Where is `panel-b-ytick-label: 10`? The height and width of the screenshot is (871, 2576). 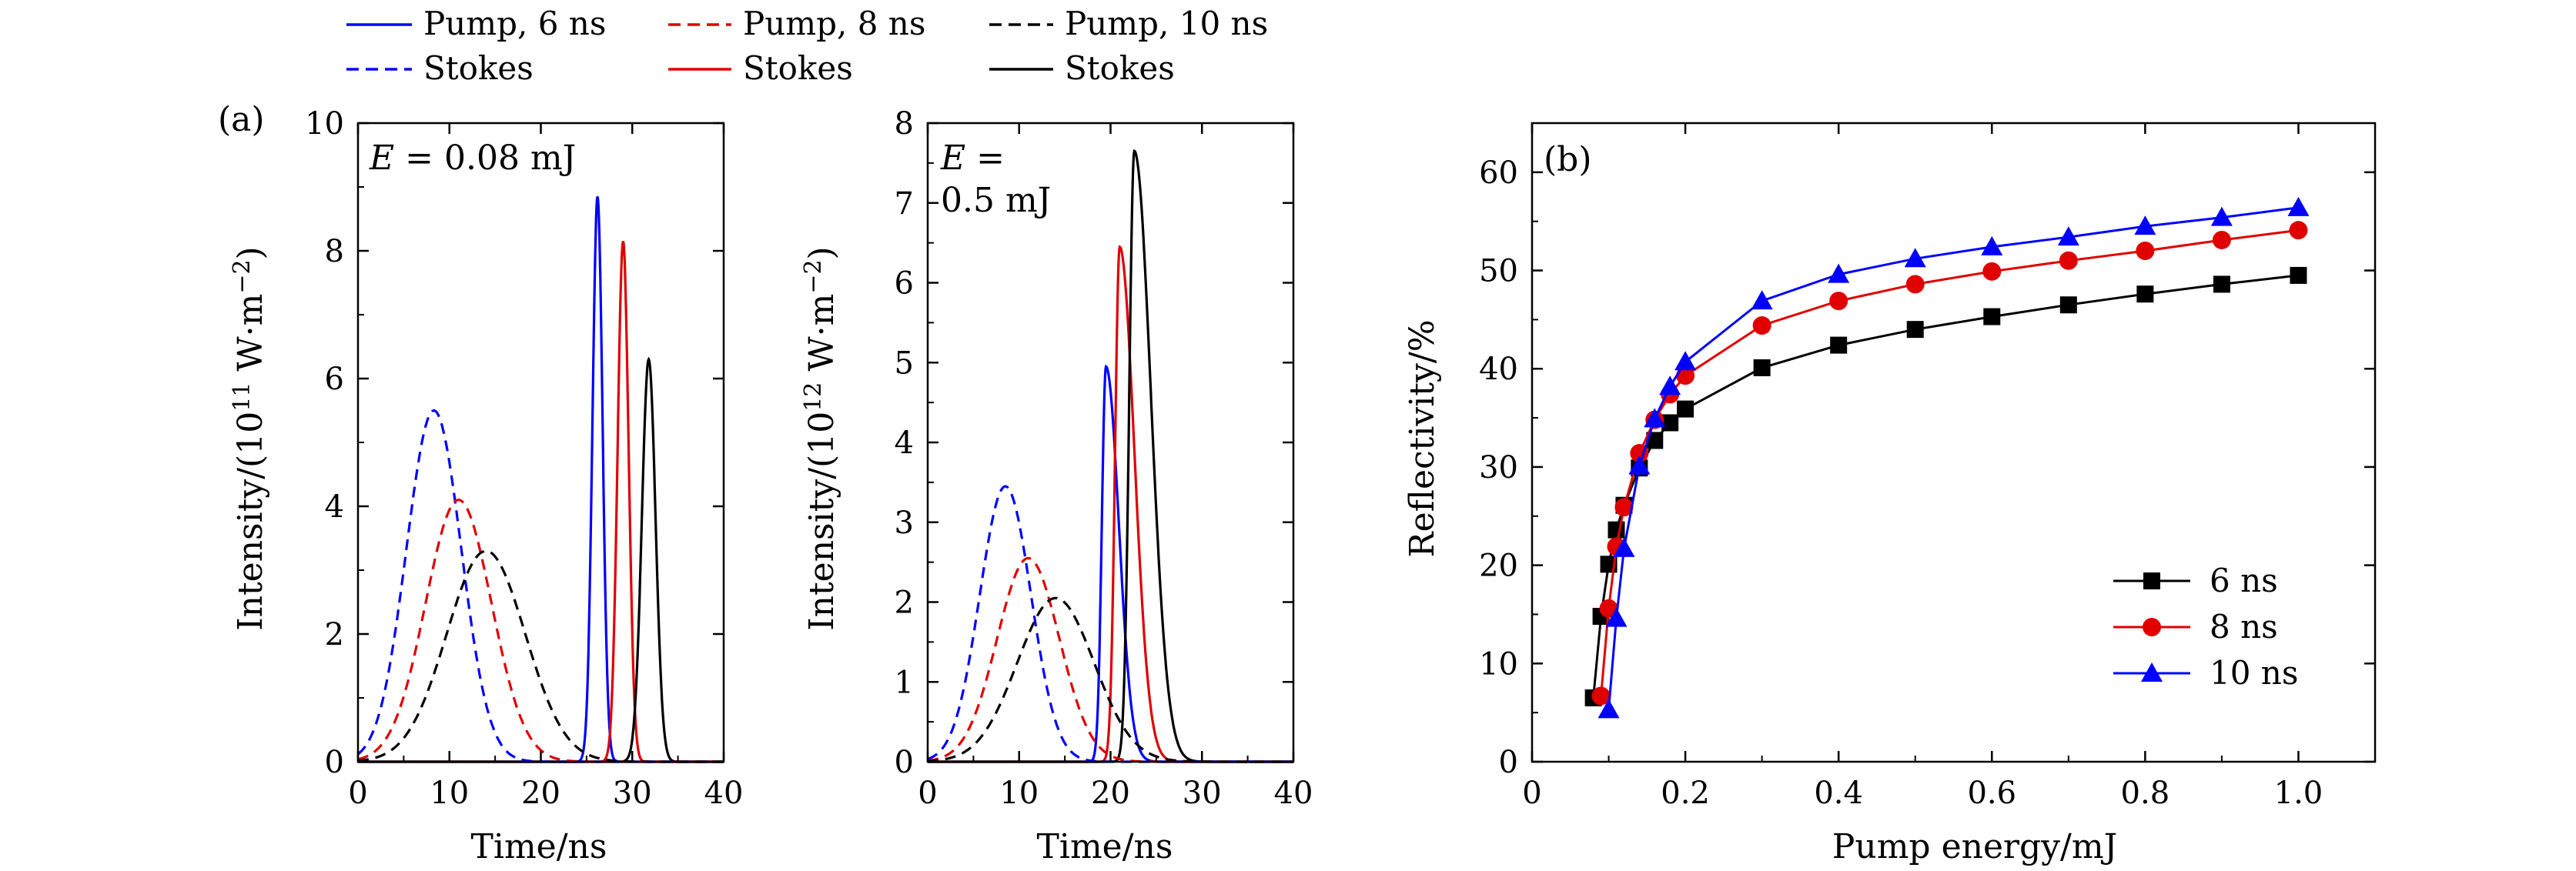
panel-b-ytick-label: 10 is located at coordinates (1498, 664).